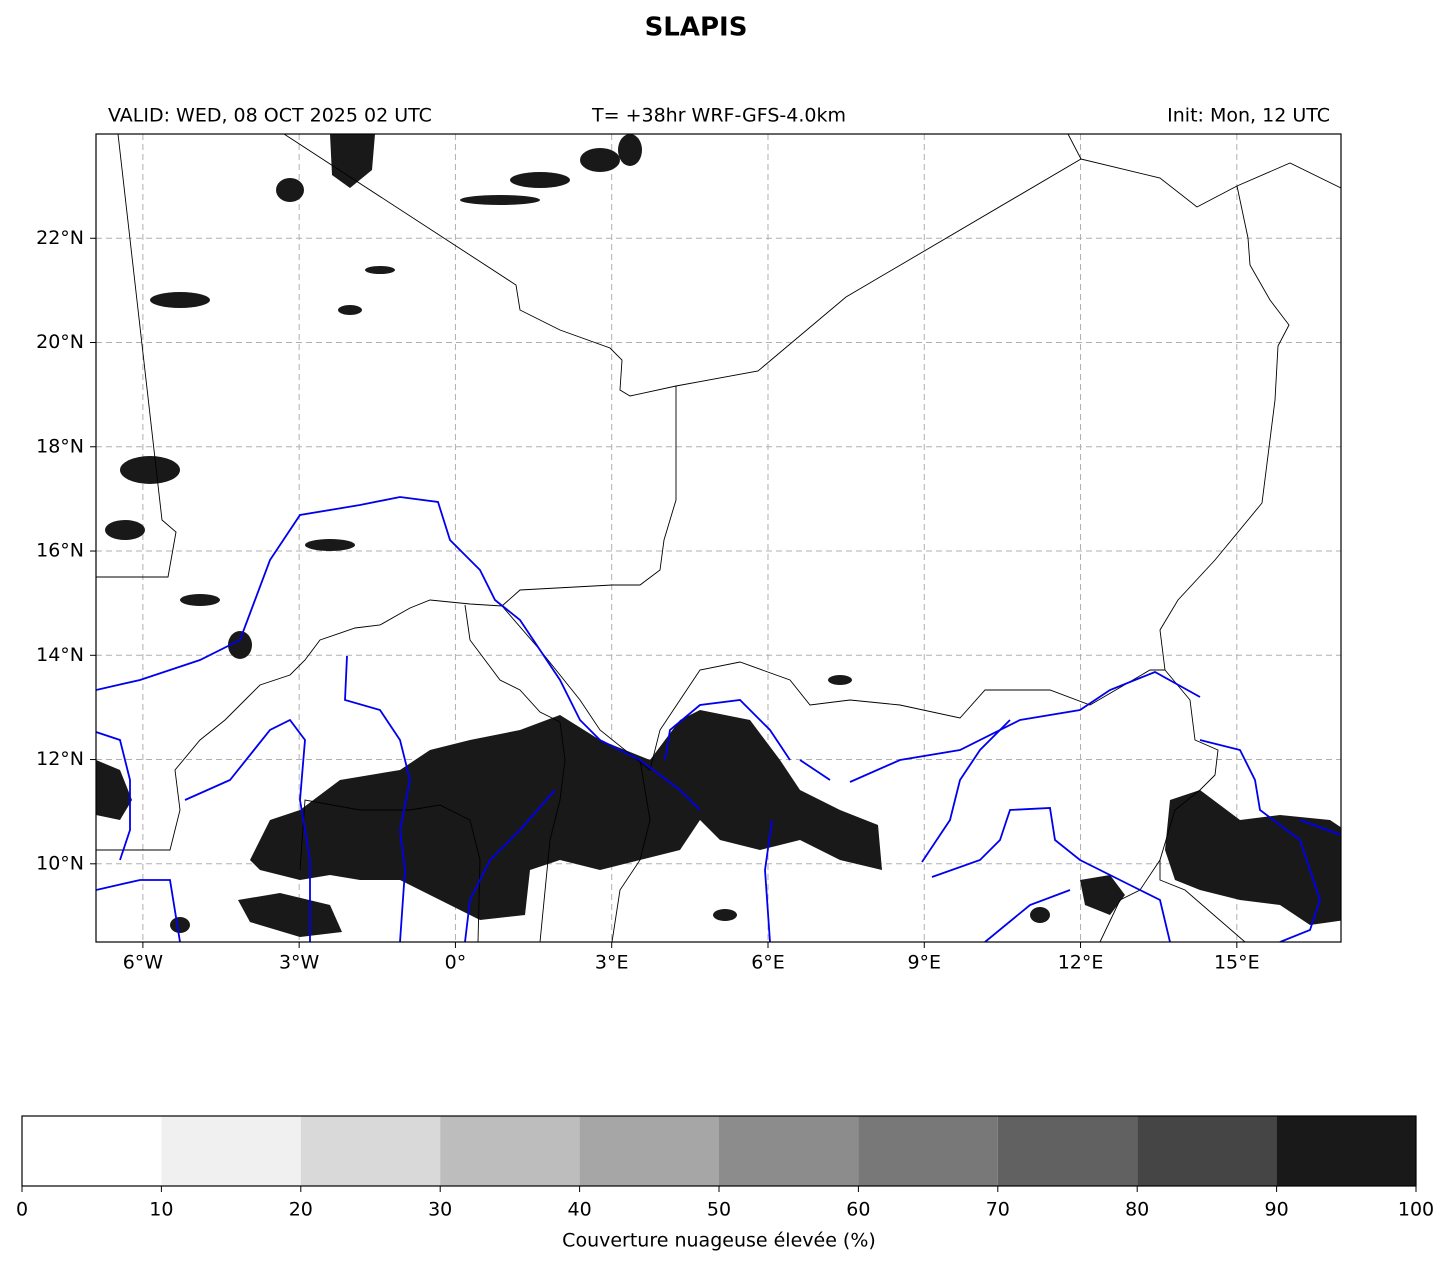 The width and height of the screenshot is (1451, 1269). I want to click on x-tick-label: 15°E, so click(1237, 963).